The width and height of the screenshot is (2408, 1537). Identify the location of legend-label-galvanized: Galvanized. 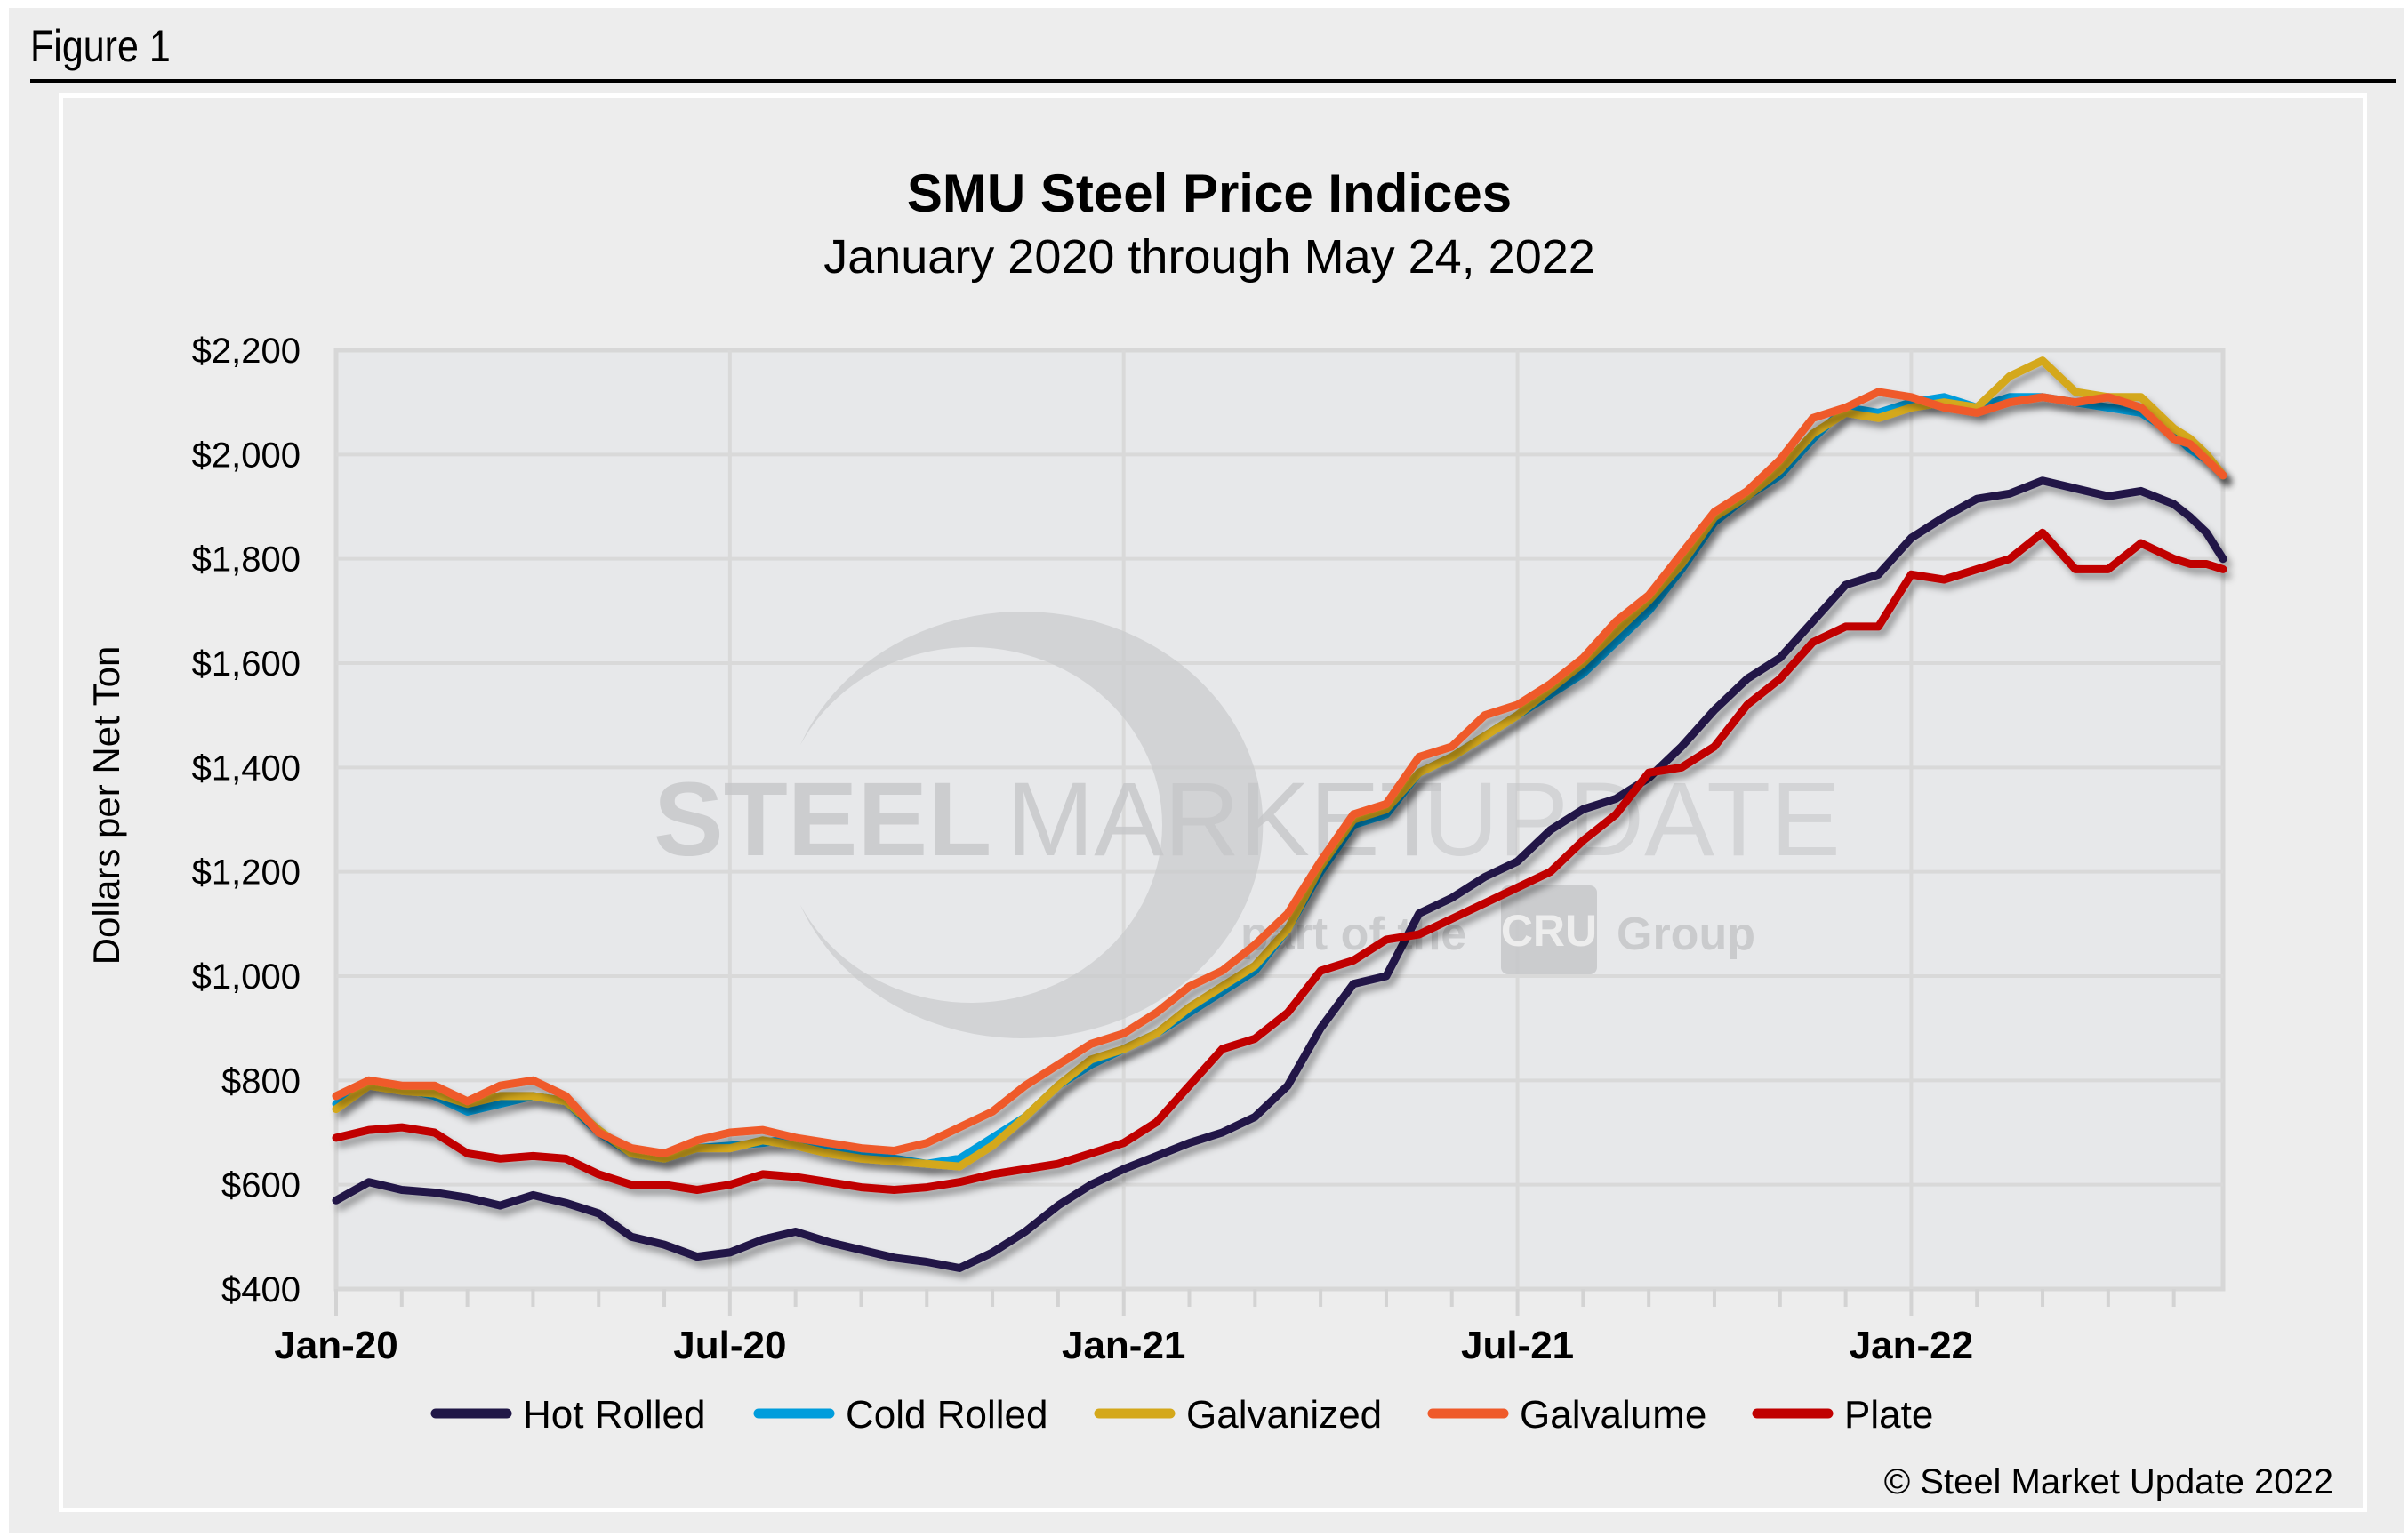
(1284, 1415).